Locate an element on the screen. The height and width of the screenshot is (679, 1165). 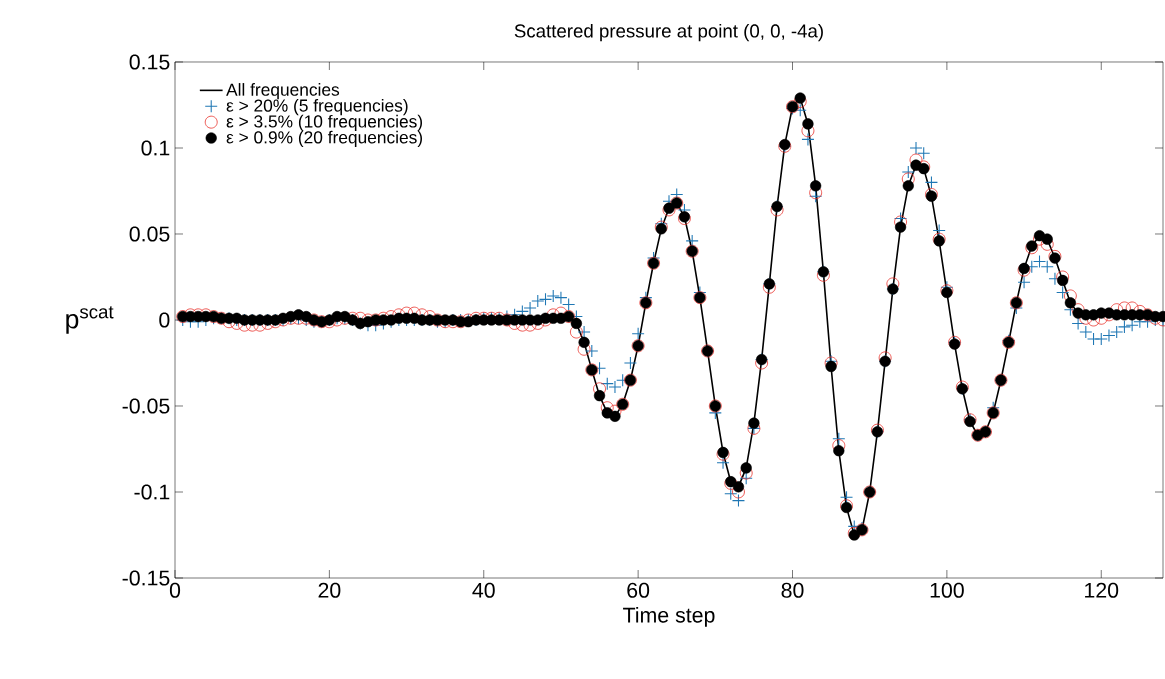
x-tick-label: 20 is located at coordinates (329, 590).